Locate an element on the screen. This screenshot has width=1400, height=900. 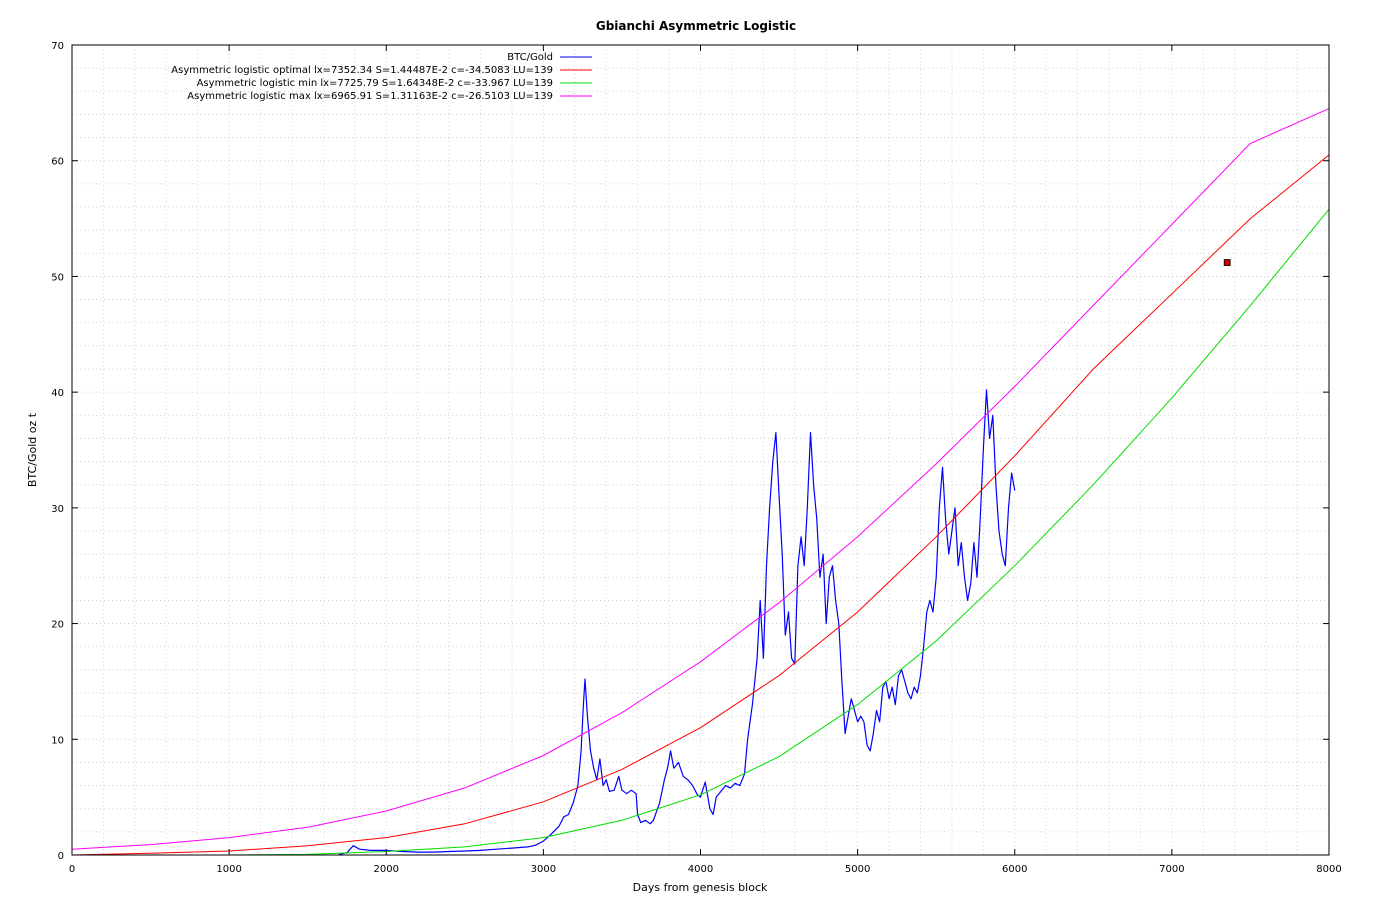
x-tick-label: 5000 is located at coordinates (857, 869).